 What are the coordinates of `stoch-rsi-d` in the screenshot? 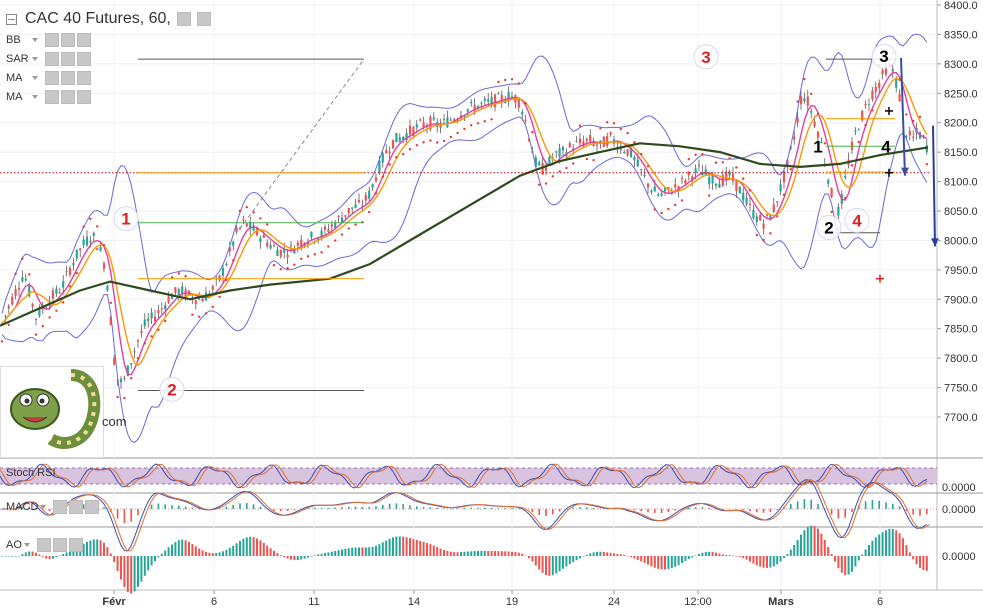 It's located at (464, 476).